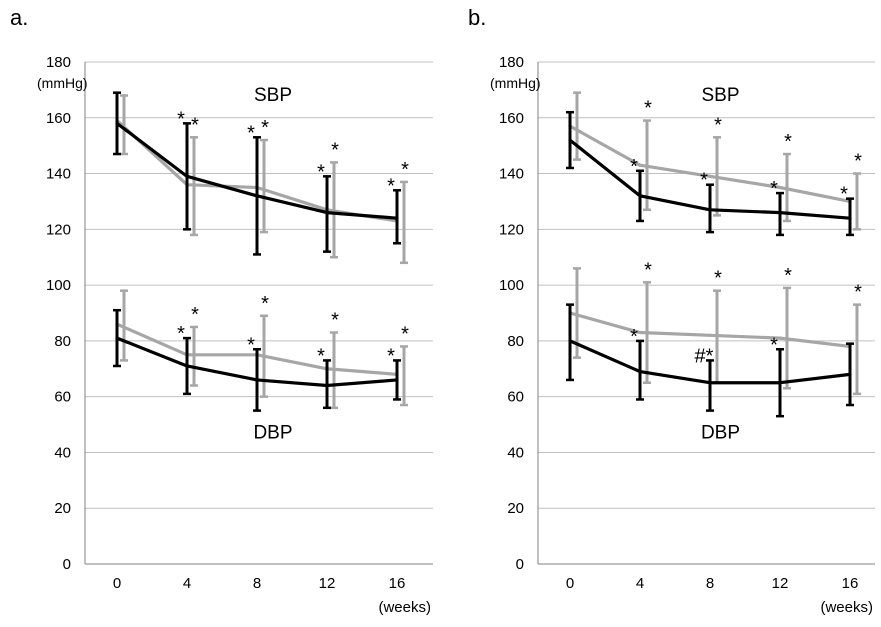 The image size is (881, 627). I want to click on y-tick-label: 40, so click(62, 452).